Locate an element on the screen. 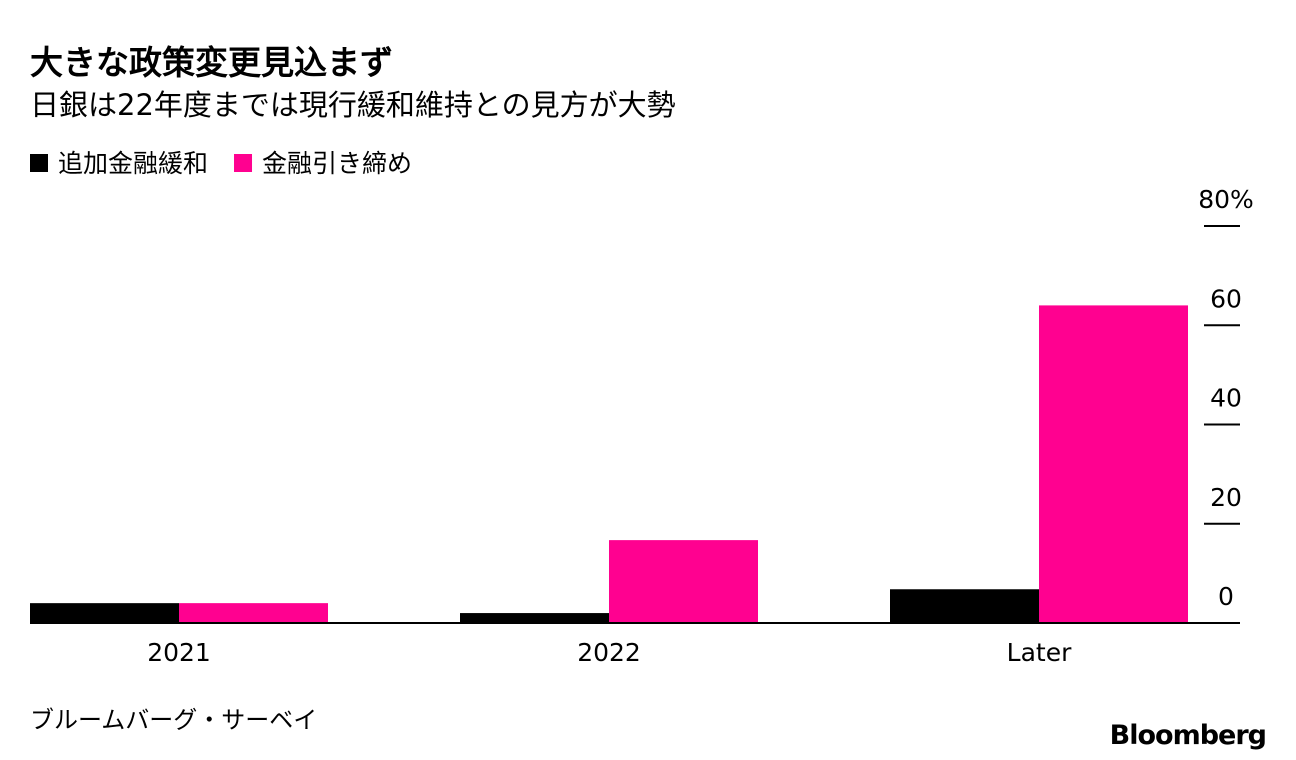  y-tick-label: 0 is located at coordinates (1226, 596).